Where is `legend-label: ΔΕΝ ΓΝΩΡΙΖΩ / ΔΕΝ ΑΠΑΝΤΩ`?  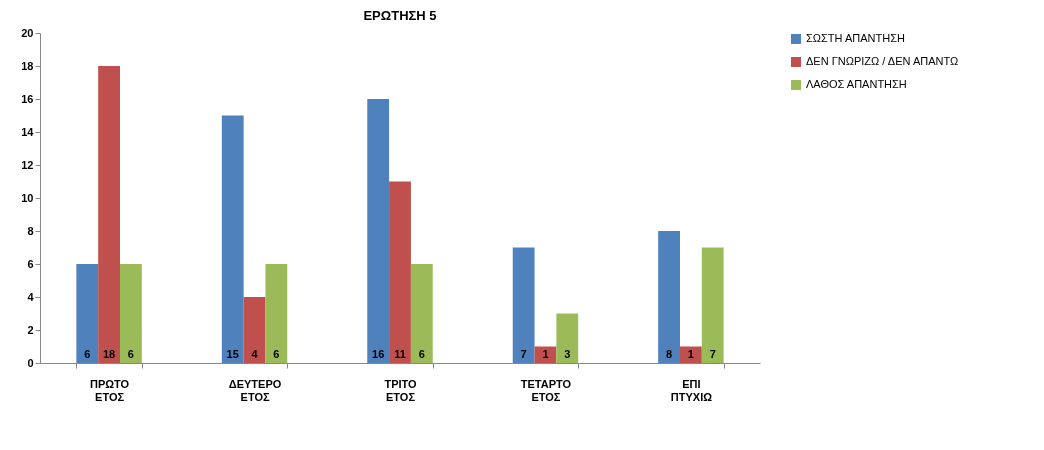
legend-label: ΔΕΝ ΓΝΩΡΙΖΩ / ΔΕΝ ΑΠΑΝΤΩ is located at coordinates (882, 61).